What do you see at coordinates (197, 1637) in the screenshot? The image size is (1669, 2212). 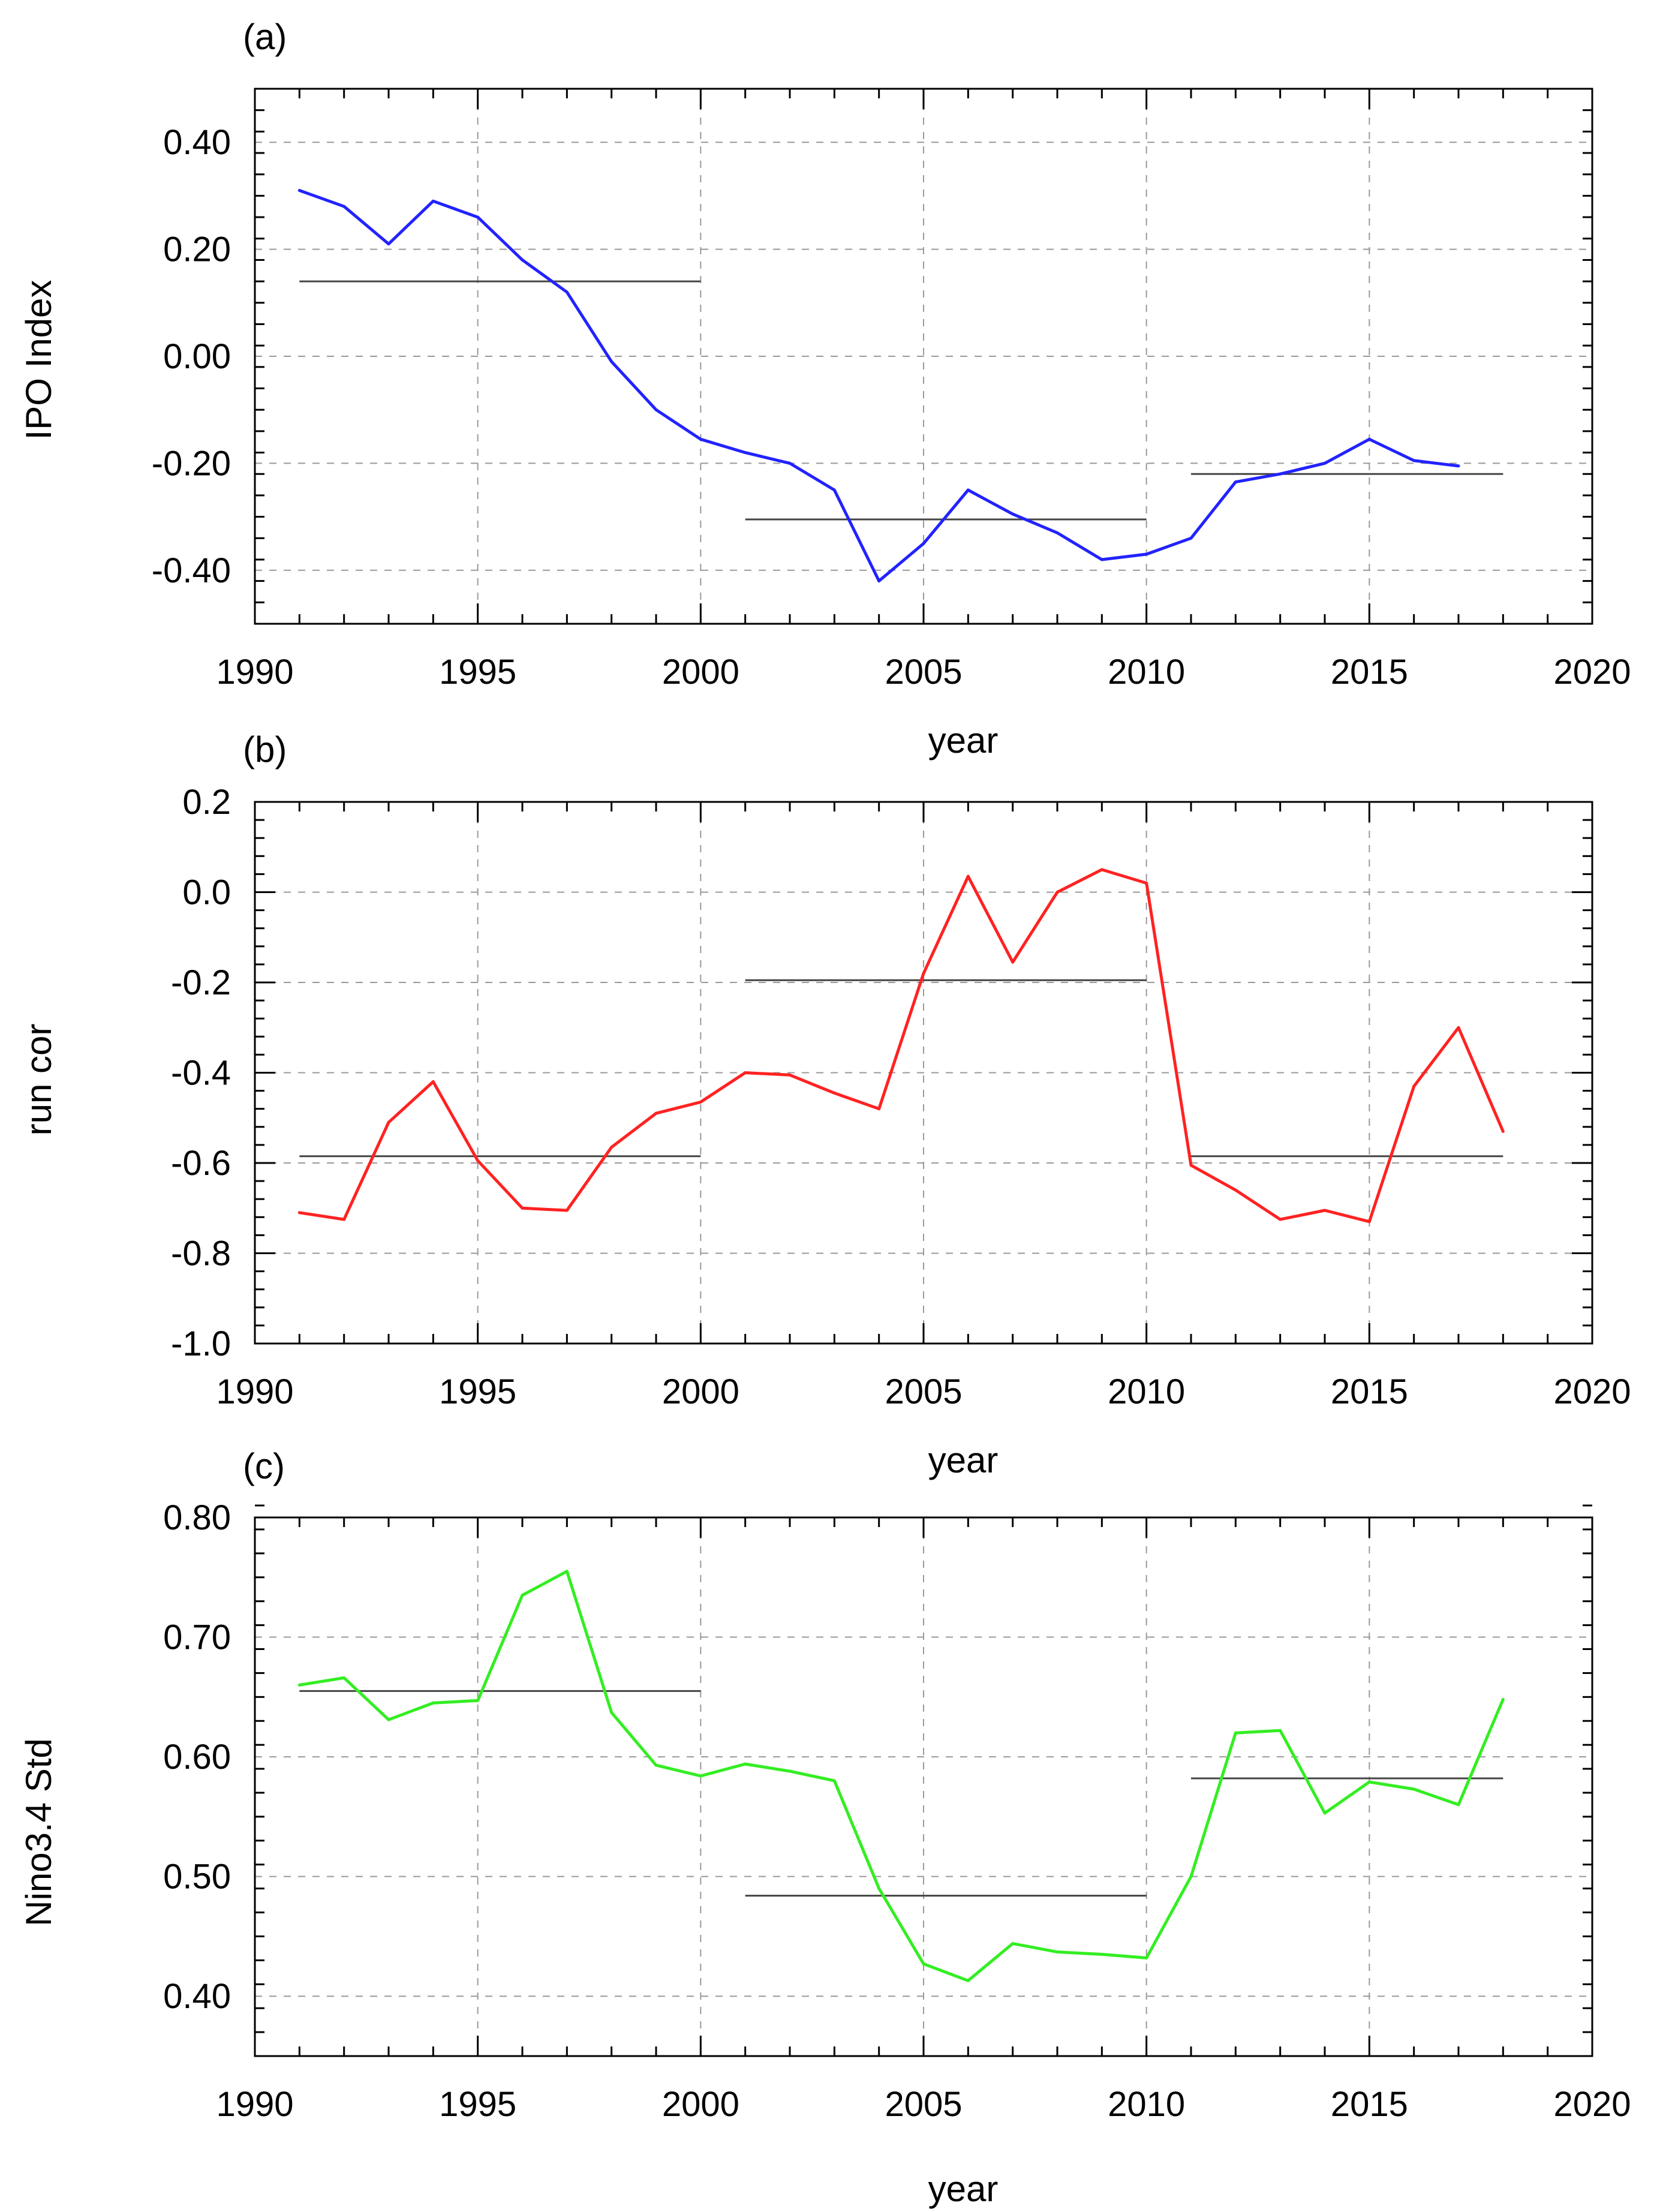 I see `y-tick-label: 0.70` at bounding box center [197, 1637].